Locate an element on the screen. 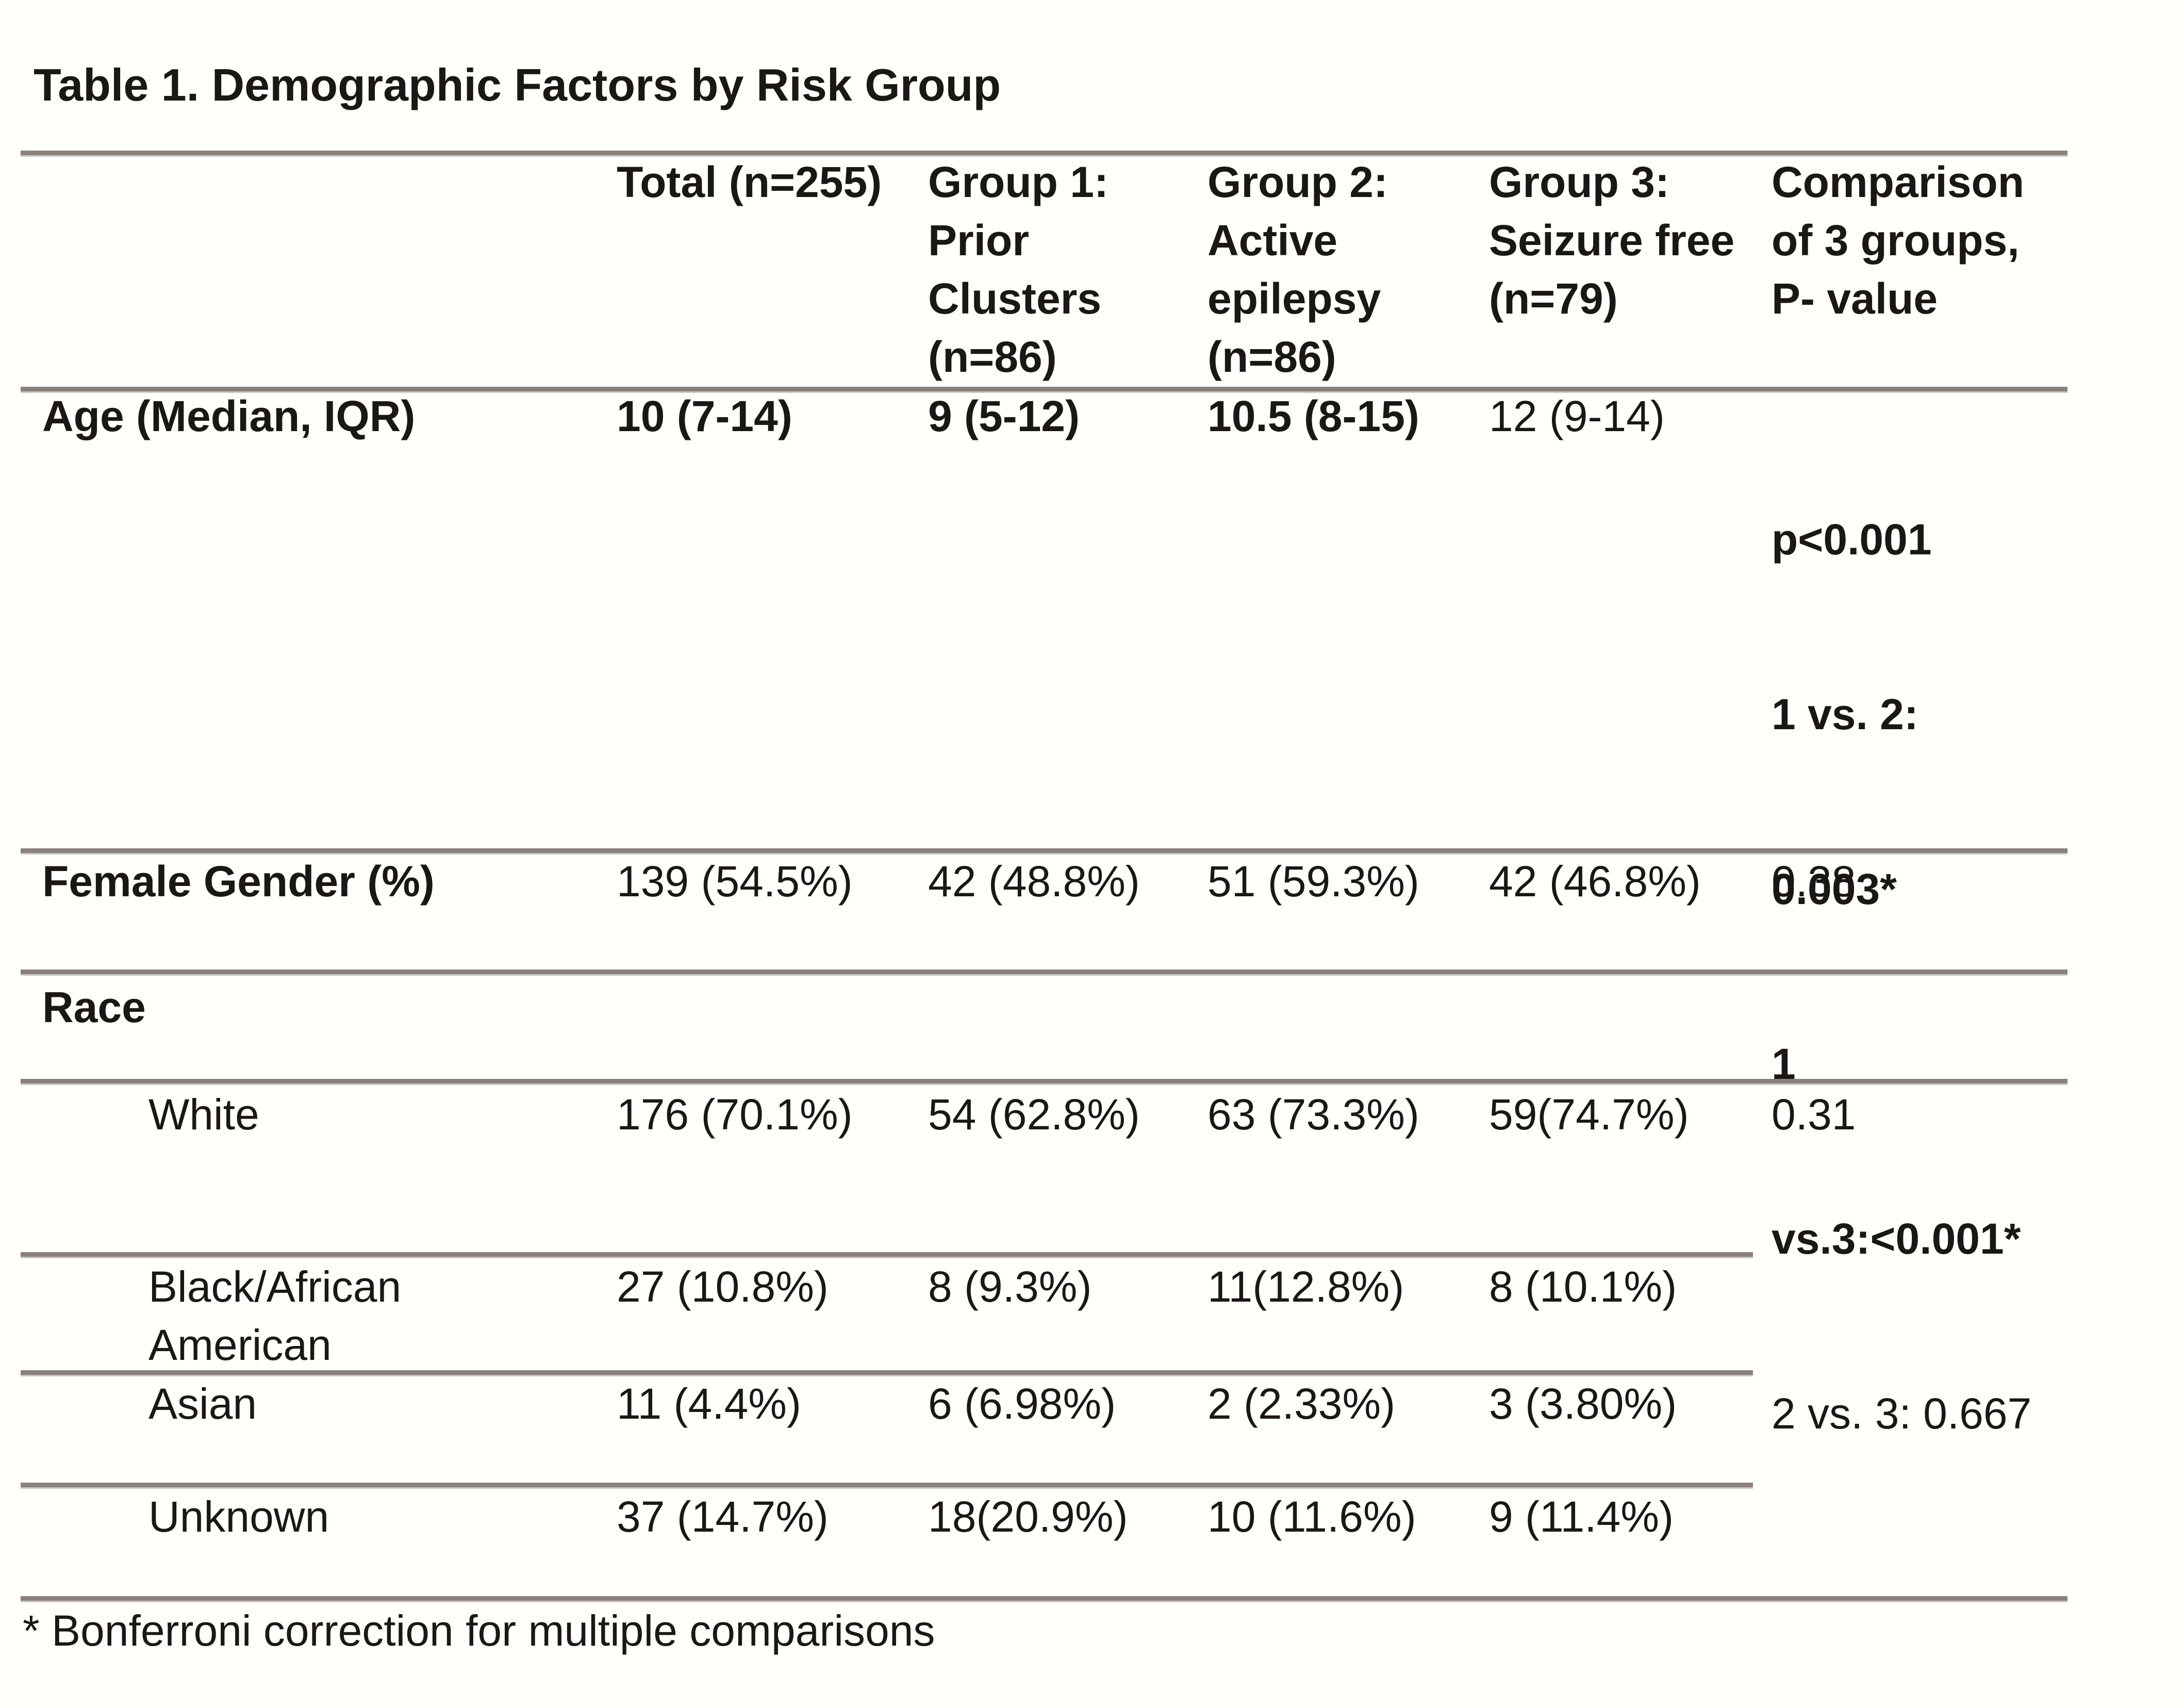 The height and width of the screenshot is (1708, 2184). age-pvalue-line-5: vs.3:<0.001* is located at coordinates (1896, 1238).